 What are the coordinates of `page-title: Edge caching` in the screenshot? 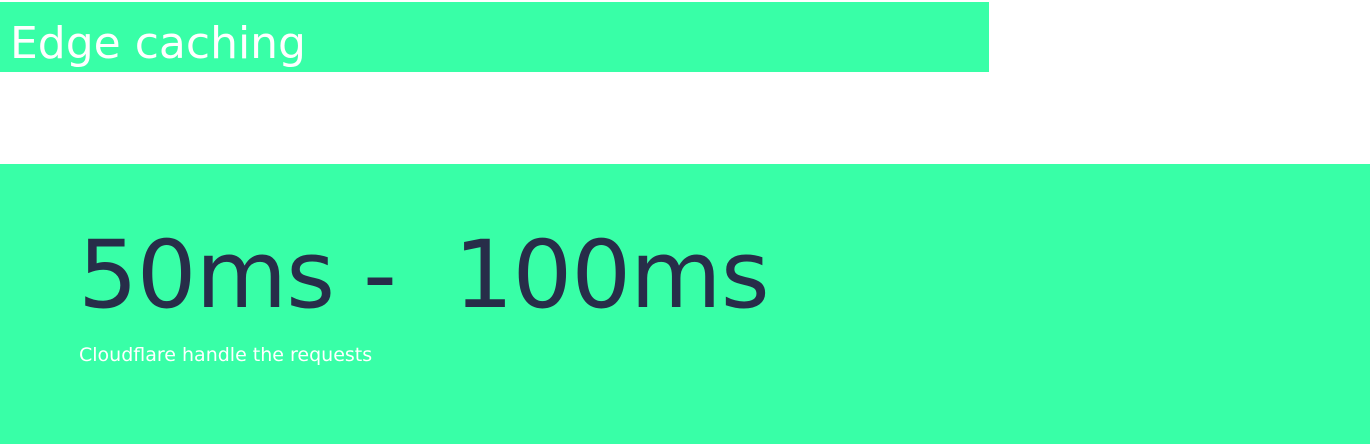 It's located at (158, 43).